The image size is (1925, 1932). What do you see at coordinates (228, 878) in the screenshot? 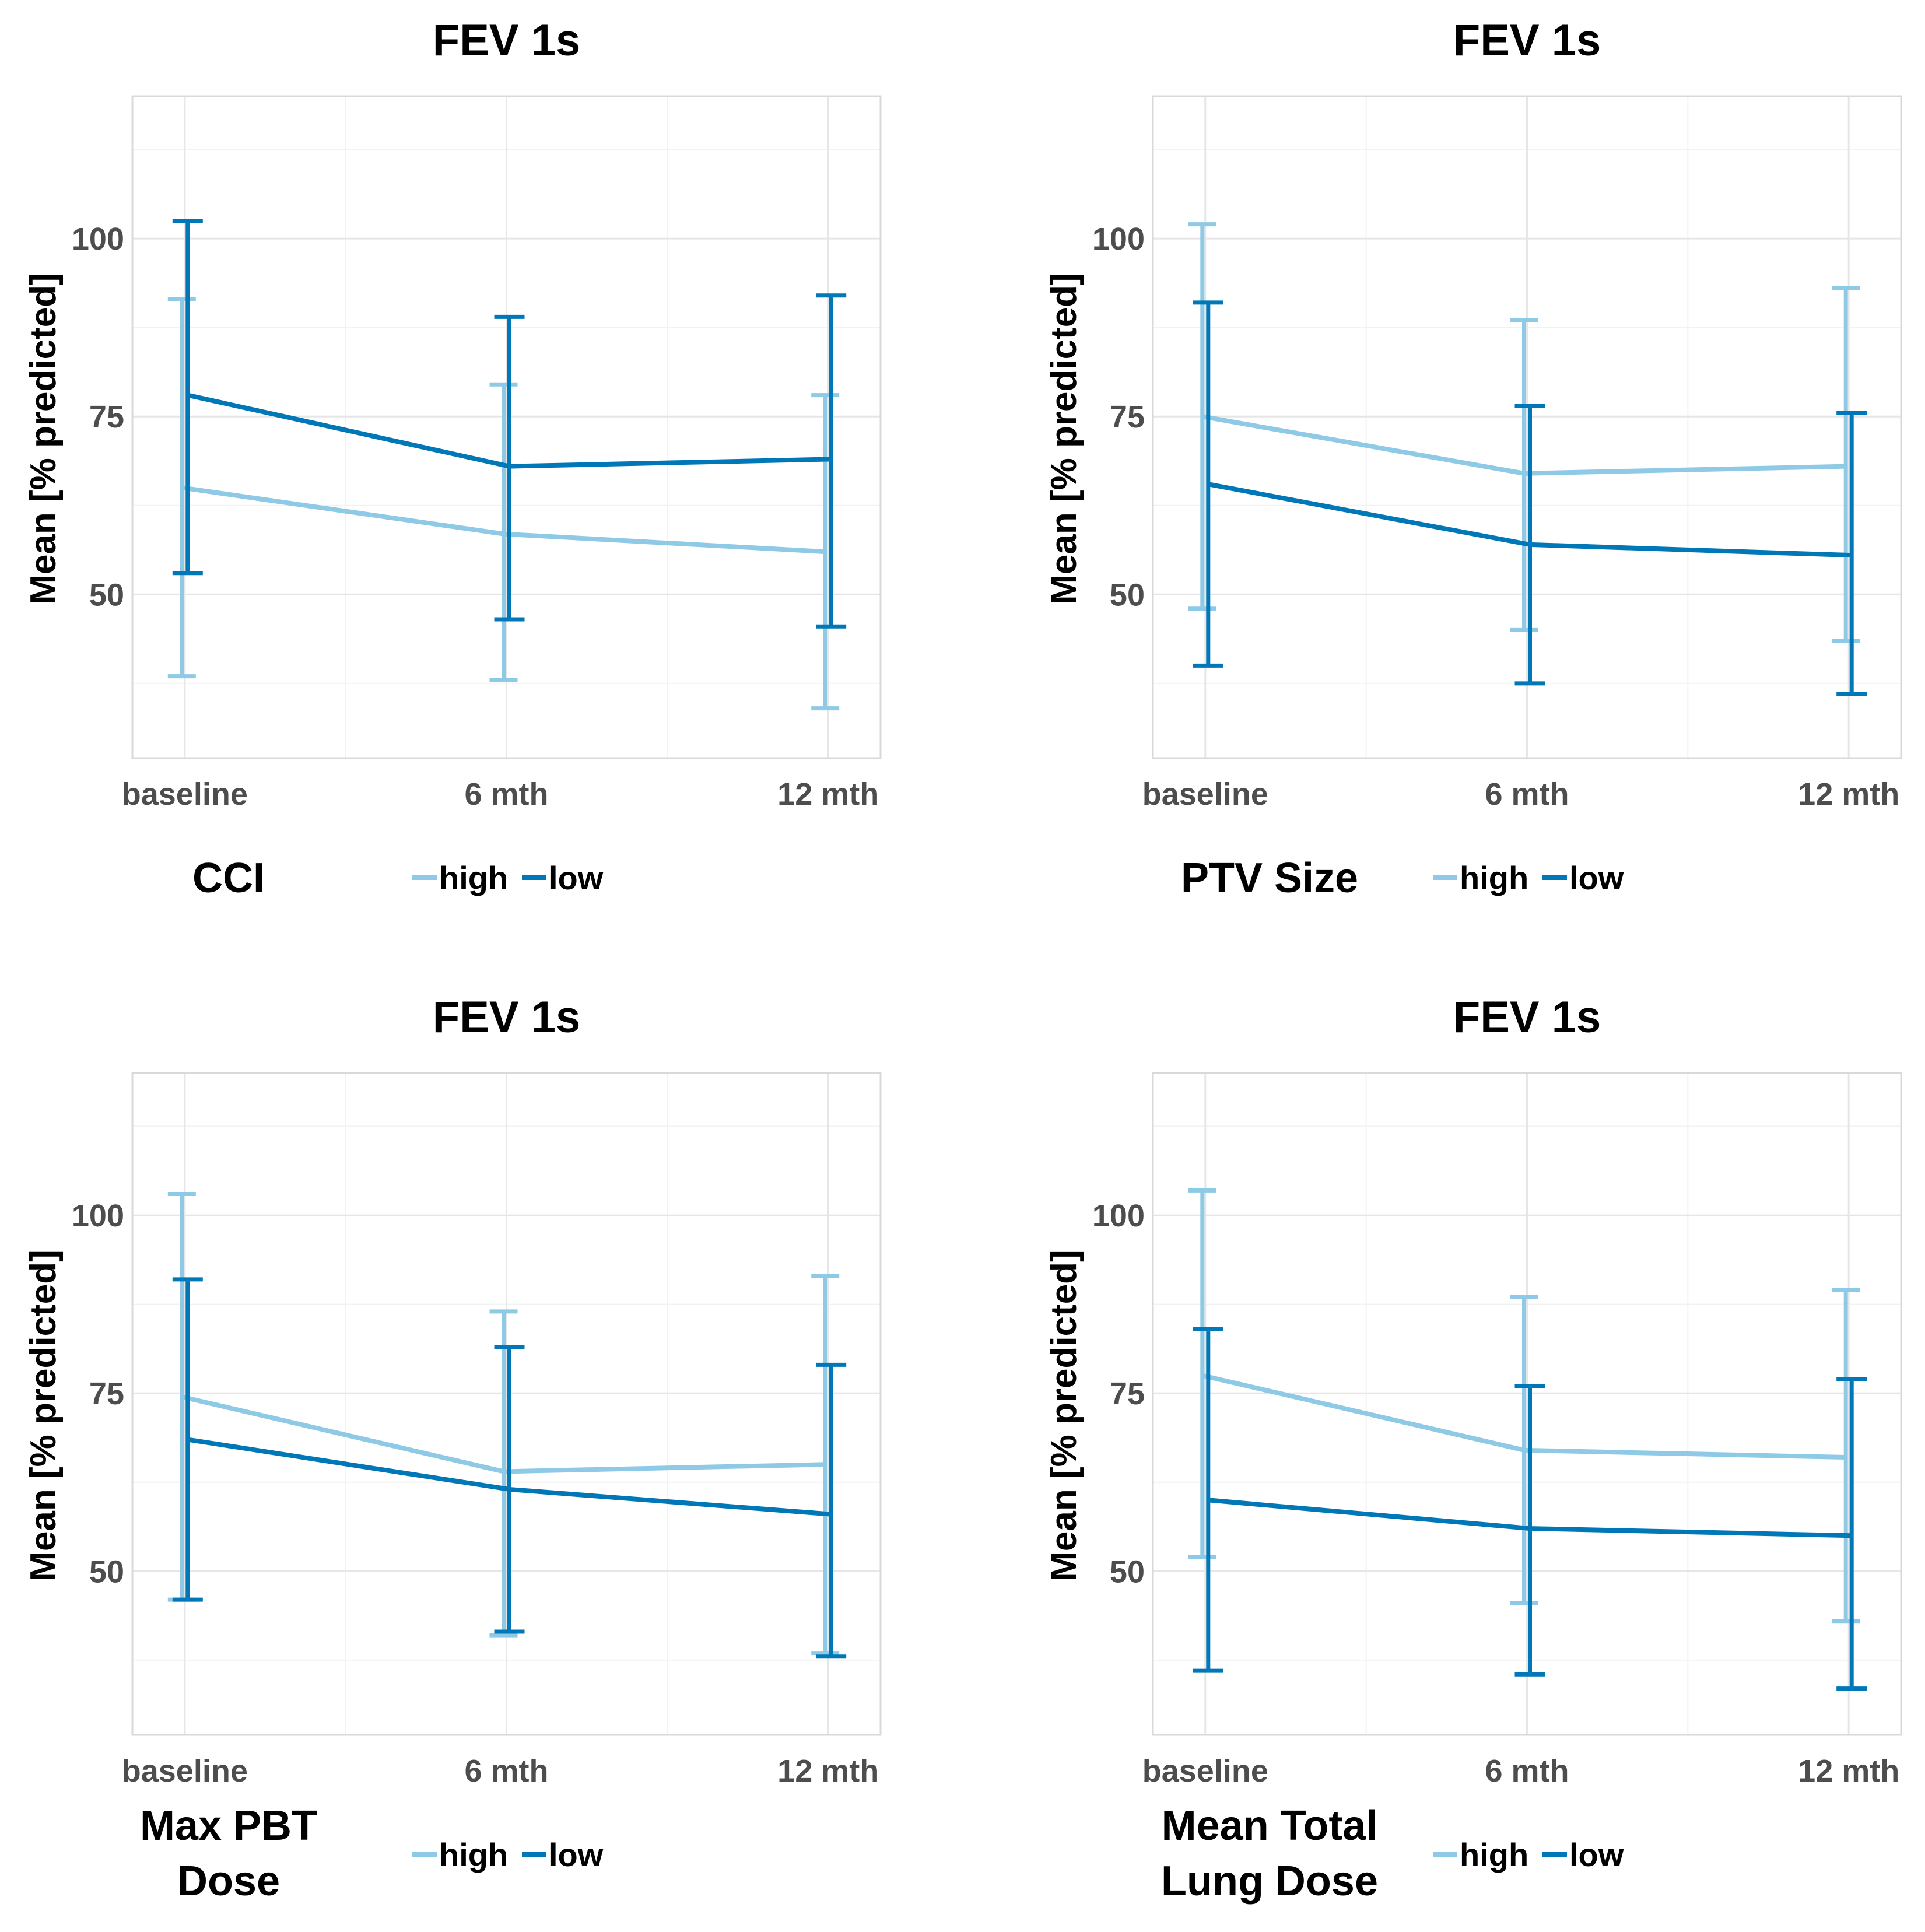
I see `legend-title: CCI` at bounding box center [228, 878].